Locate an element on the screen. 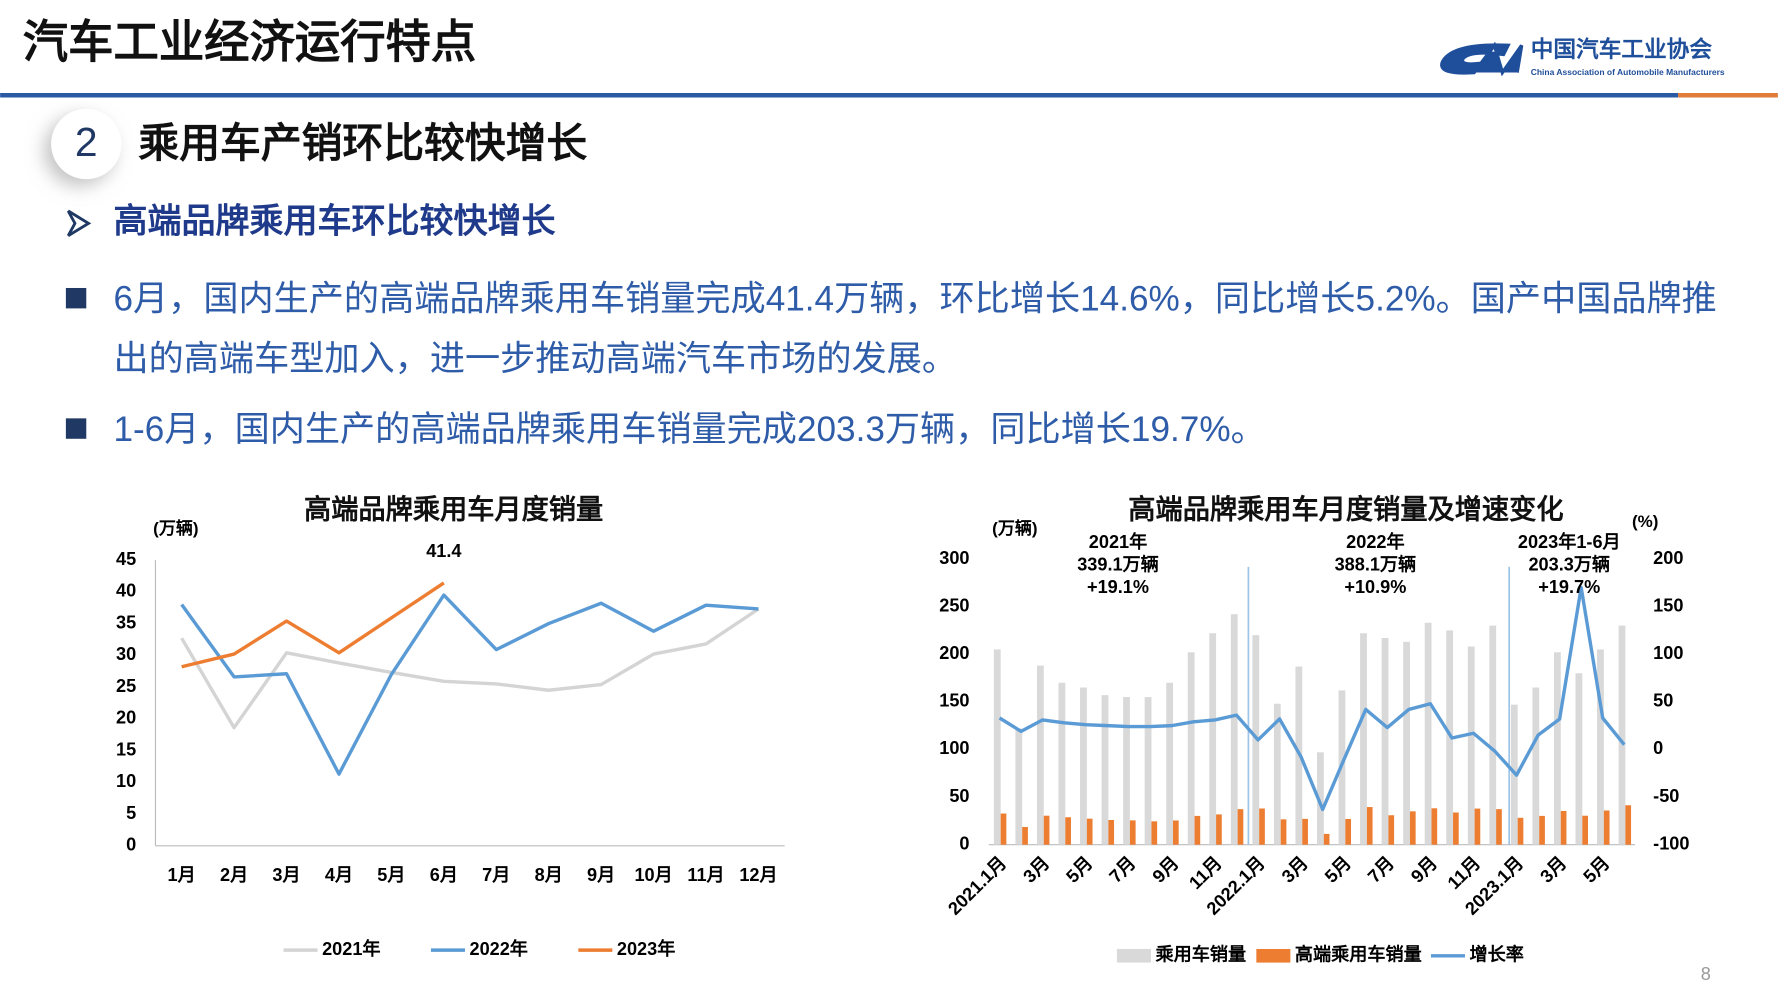 The height and width of the screenshot is (1005, 1778). logo-cn: 中国汽车工业协会 is located at coordinates (1622, 49).